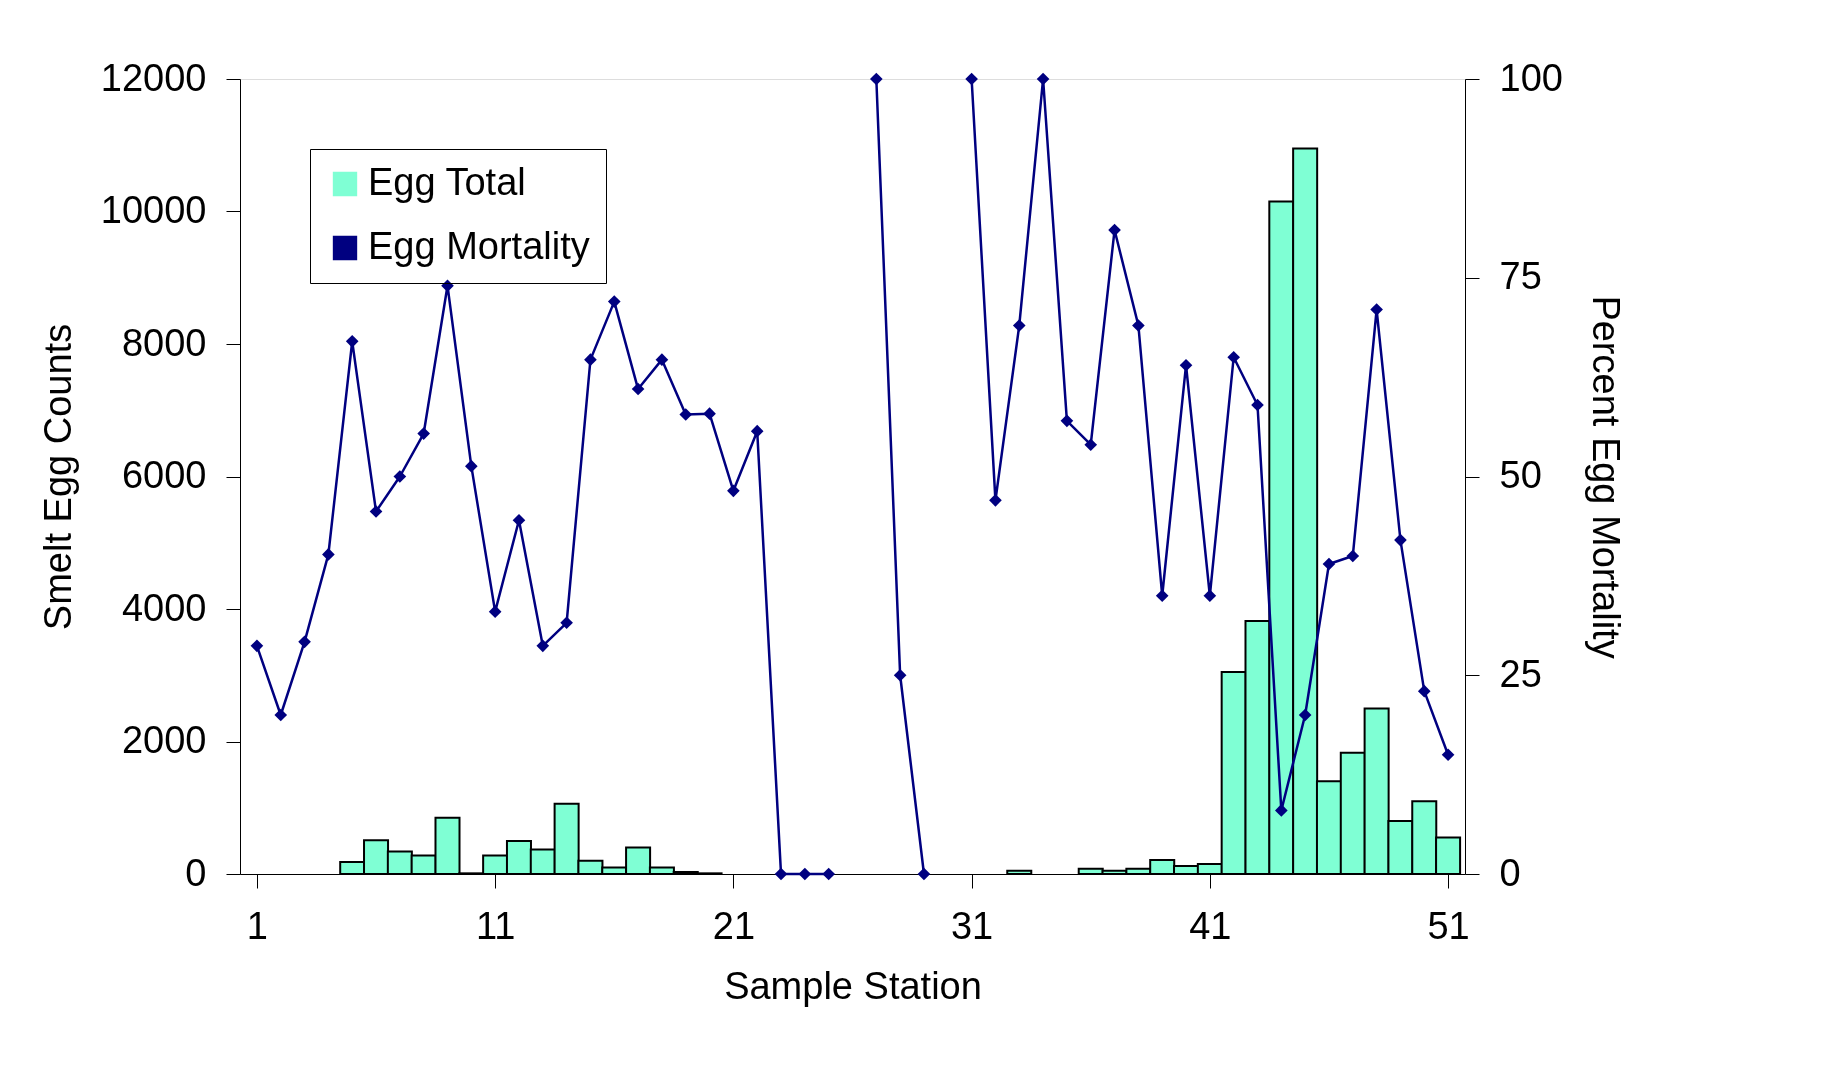  What do you see at coordinates (164, 475) in the screenshot?
I see `y-tick-label: 6000` at bounding box center [164, 475].